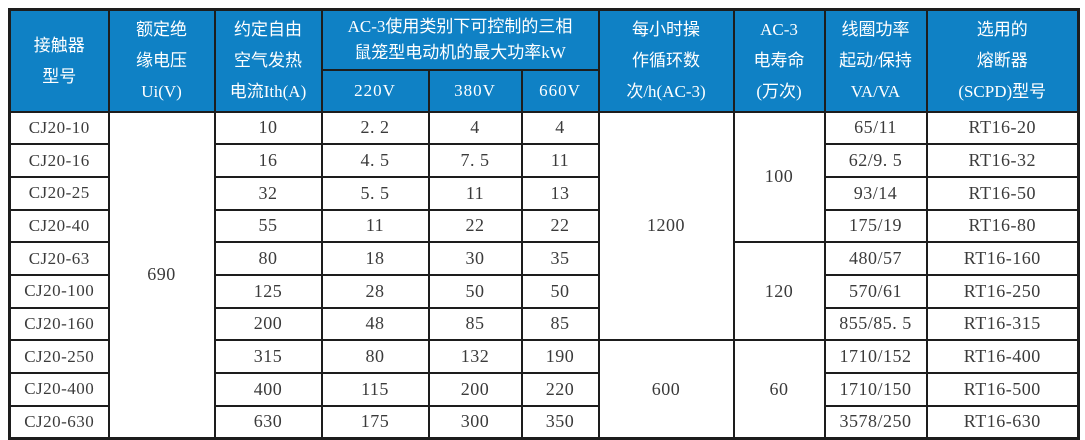  Describe the element at coordinates (1002, 389) in the screenshot. I see `fuse-cell: RT16-500` at that location.